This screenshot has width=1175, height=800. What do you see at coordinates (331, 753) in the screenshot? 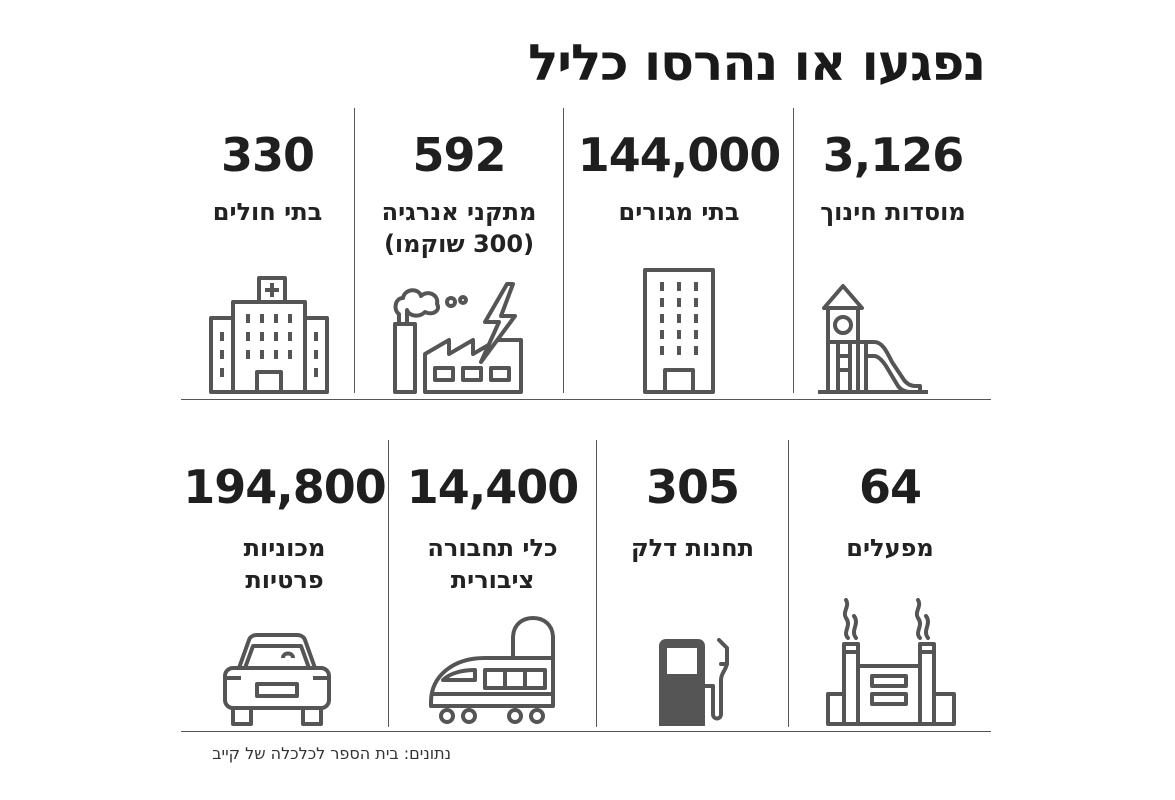
I see `source-note: נתונים: בית הספר לכלכלה של קייב` at bounding box center [331, 753].